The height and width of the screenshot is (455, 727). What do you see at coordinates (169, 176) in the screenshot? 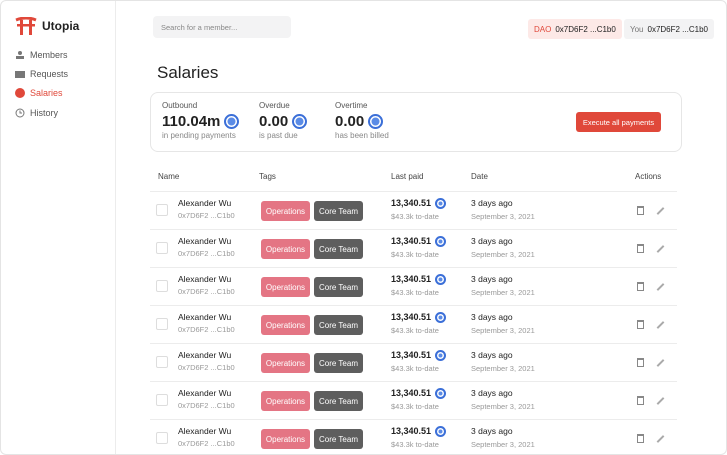
I see `column-header: Name` at bounding box center [169, 176].